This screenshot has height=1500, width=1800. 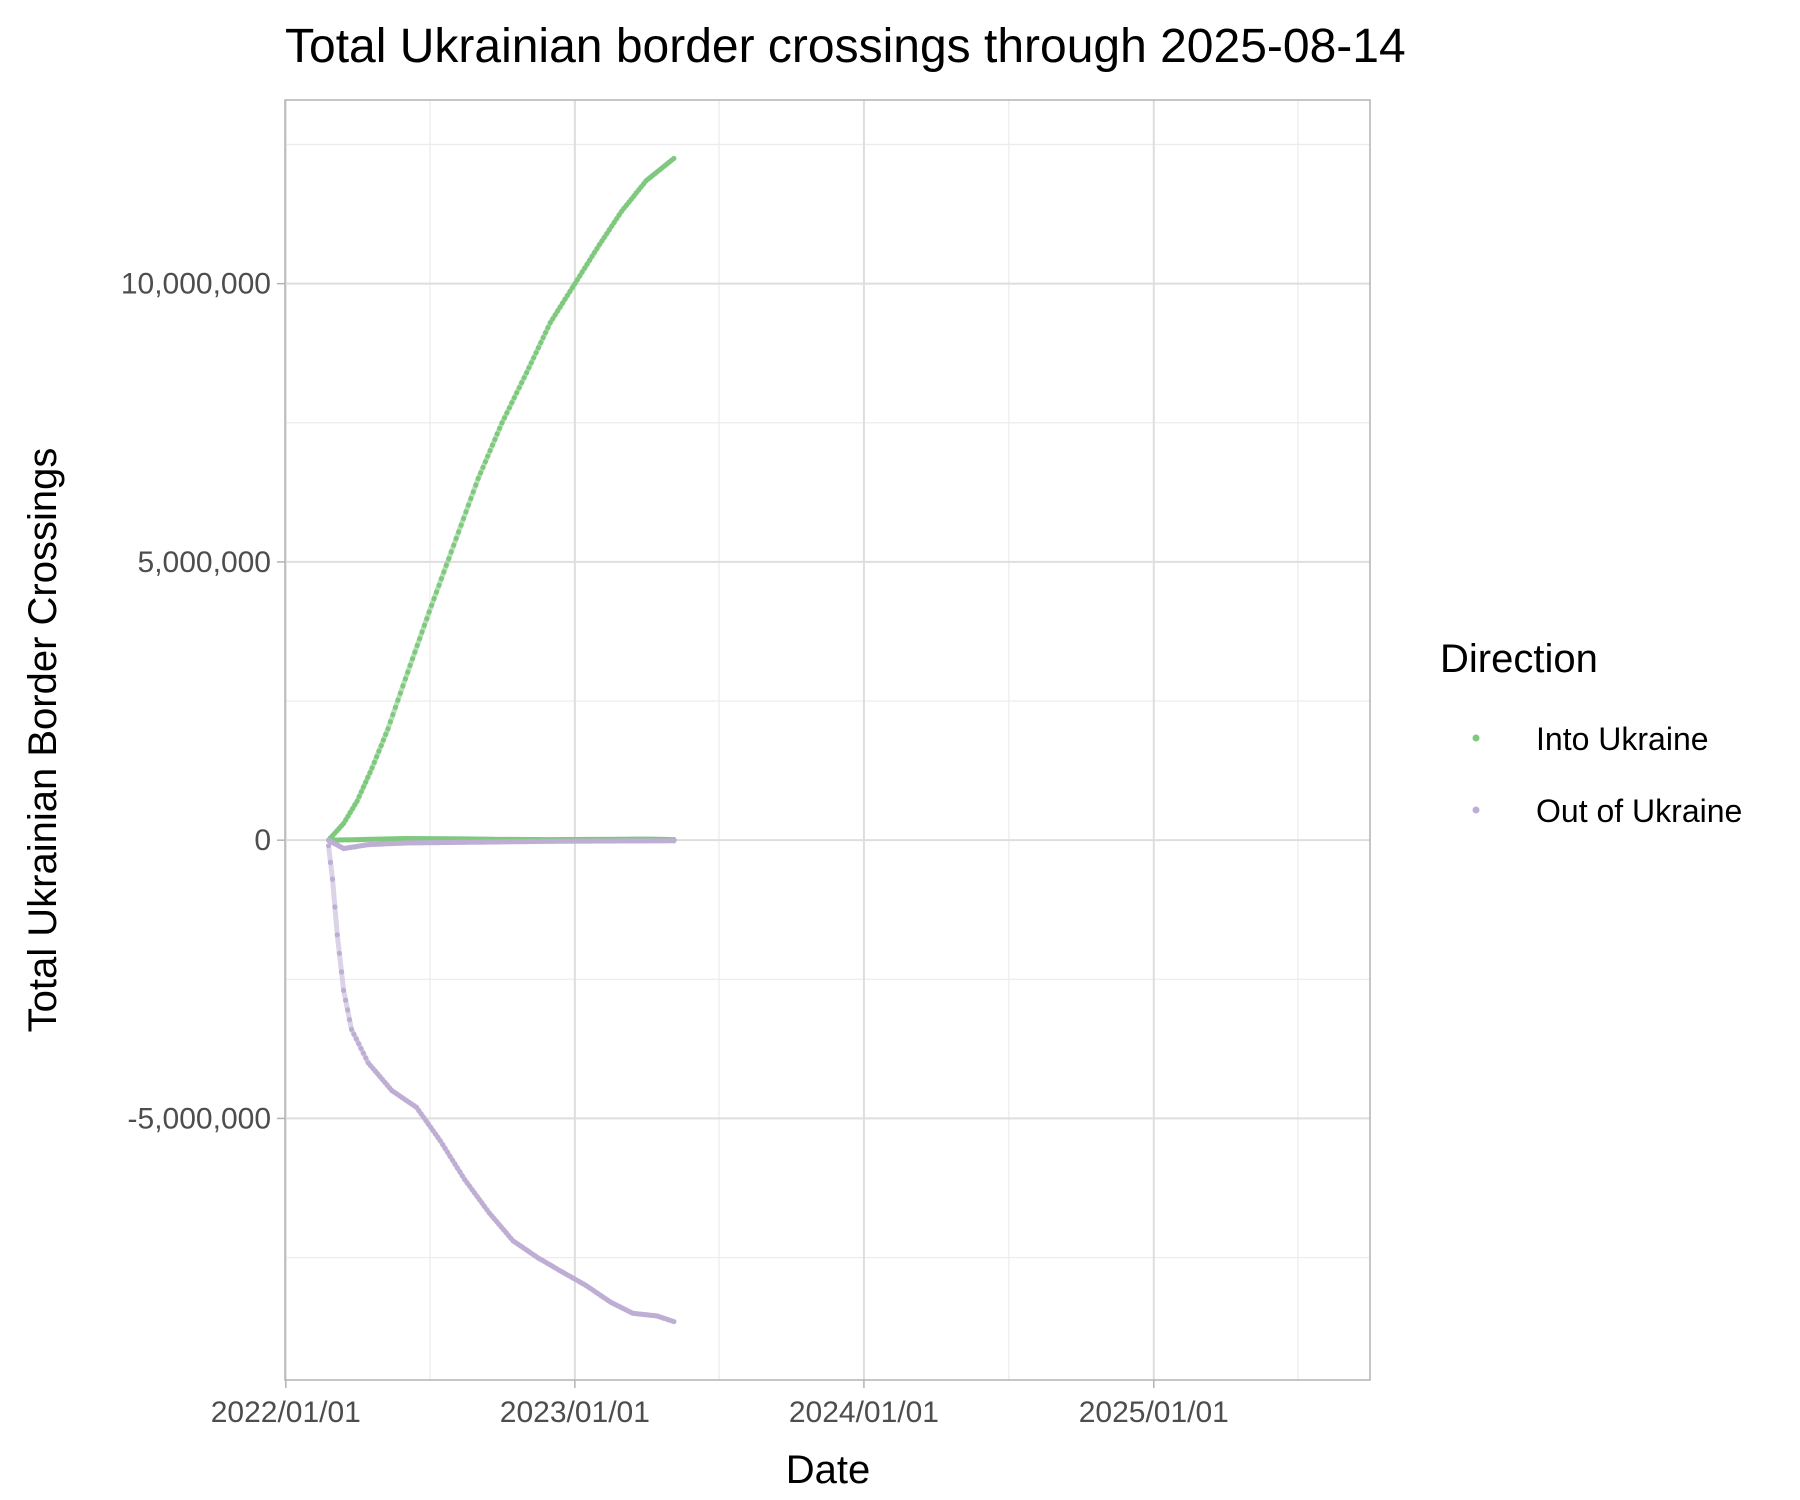 What do you see at coordinates (1639, 811) in the screenshot?
I see `legend-label-out-of-ukraine: Out of Ukraine` at bounding box center [1639, 811].